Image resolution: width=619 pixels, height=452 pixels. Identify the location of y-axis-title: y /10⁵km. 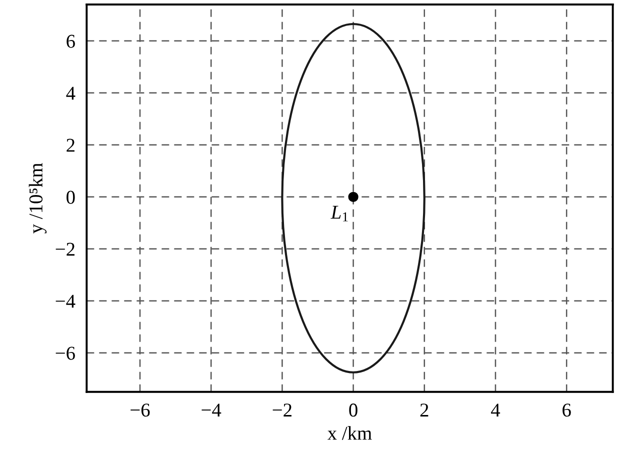
(37, 198).